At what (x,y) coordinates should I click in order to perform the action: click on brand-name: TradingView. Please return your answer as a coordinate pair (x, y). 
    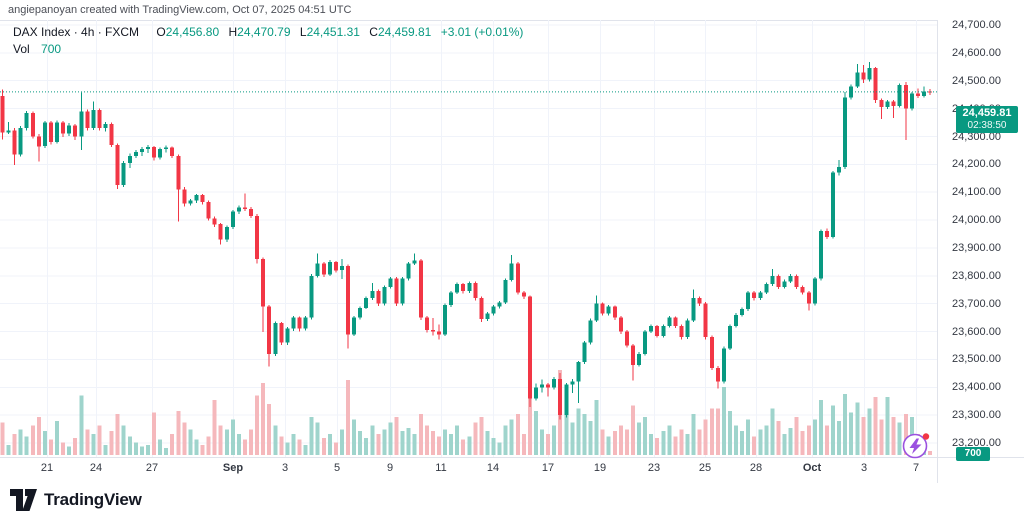
    Looking at the image, I should click on (93, 499).